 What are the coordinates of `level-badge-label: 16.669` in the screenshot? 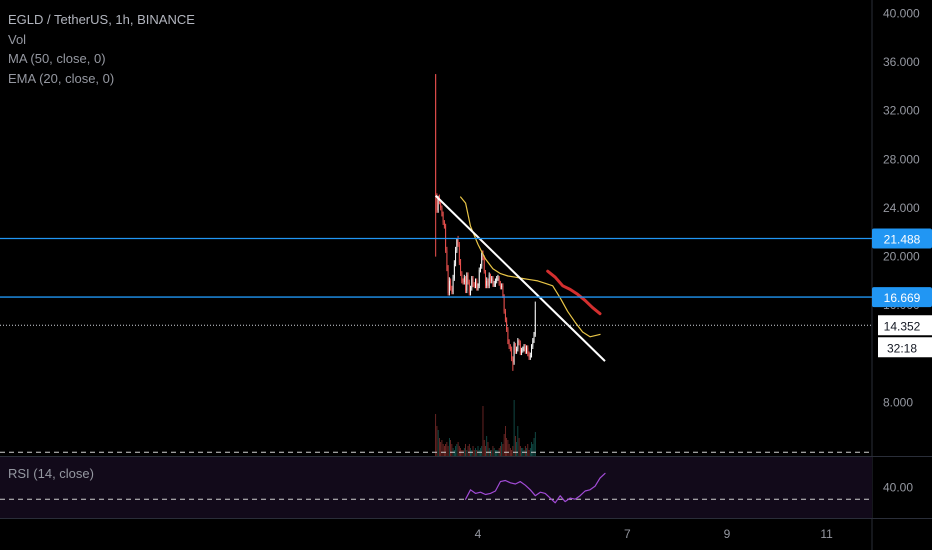 It's located at (902, 298).